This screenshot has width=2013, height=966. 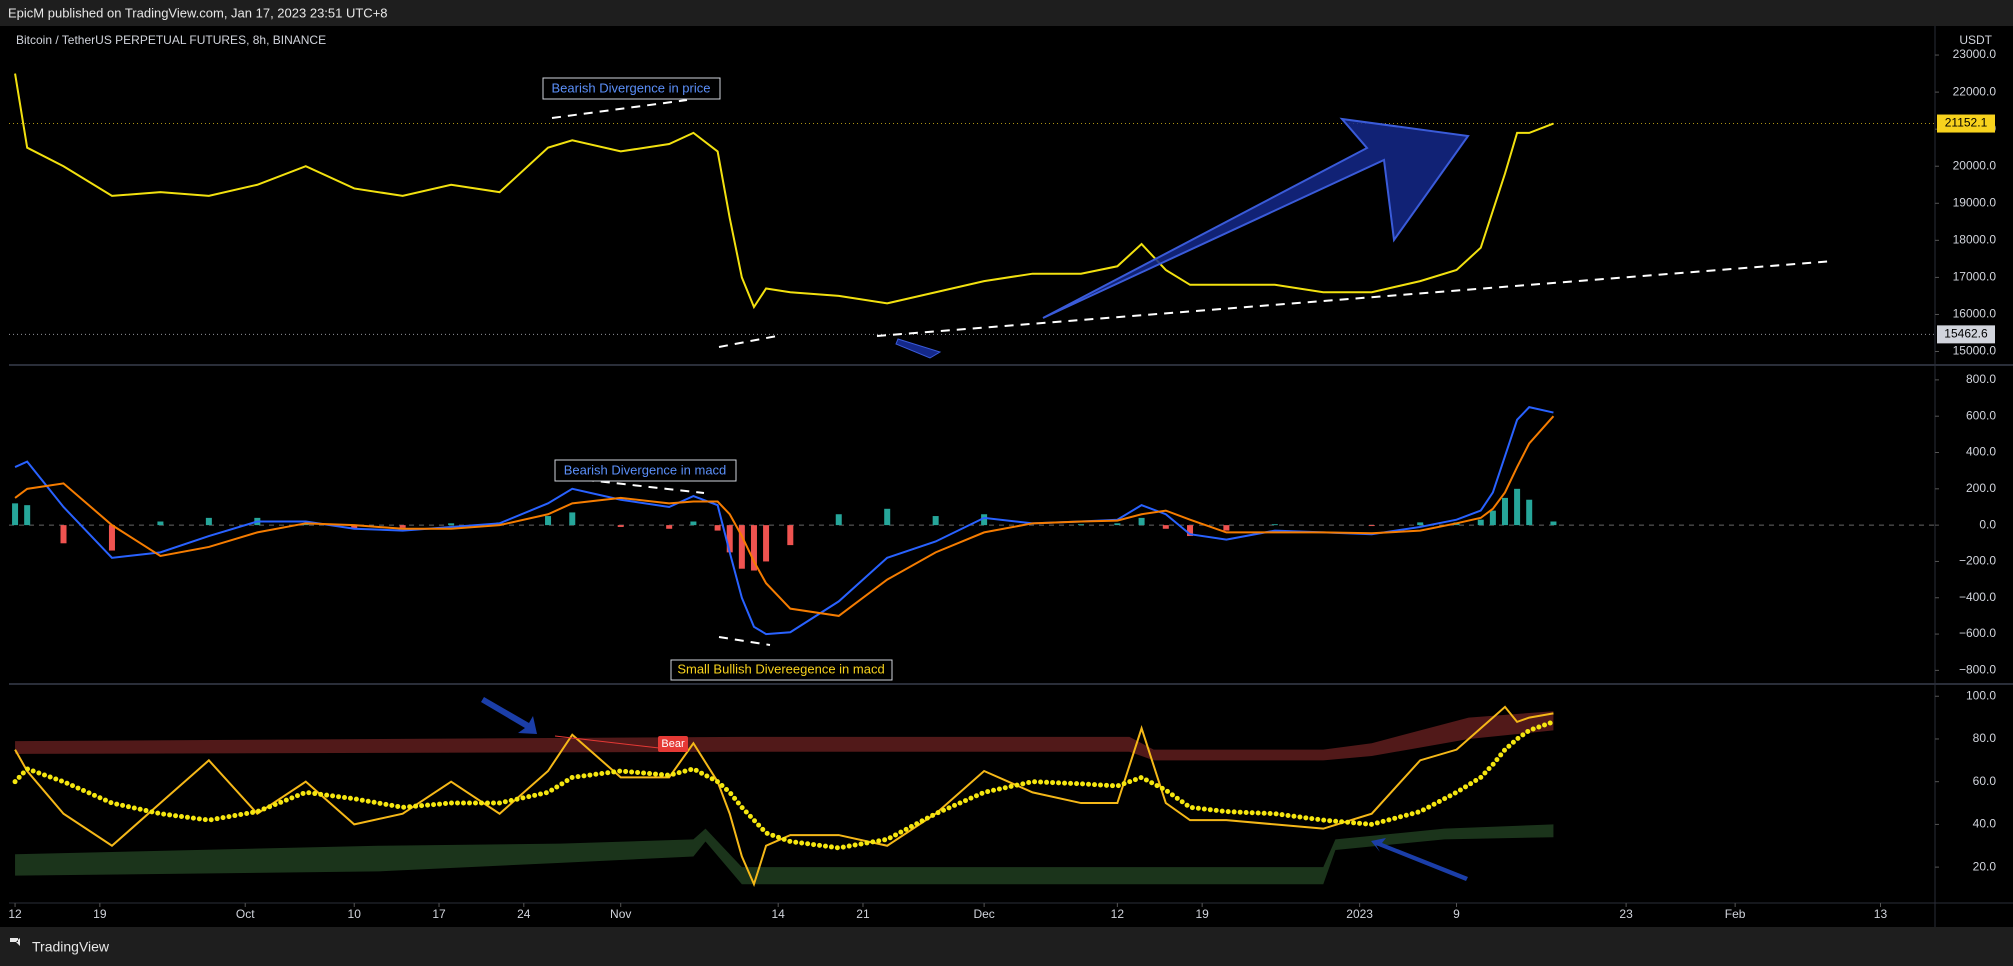 What do you see at coordinates (15, 942) in the screenshot?
I see `brand-logo` at bounding box center [15, 942].